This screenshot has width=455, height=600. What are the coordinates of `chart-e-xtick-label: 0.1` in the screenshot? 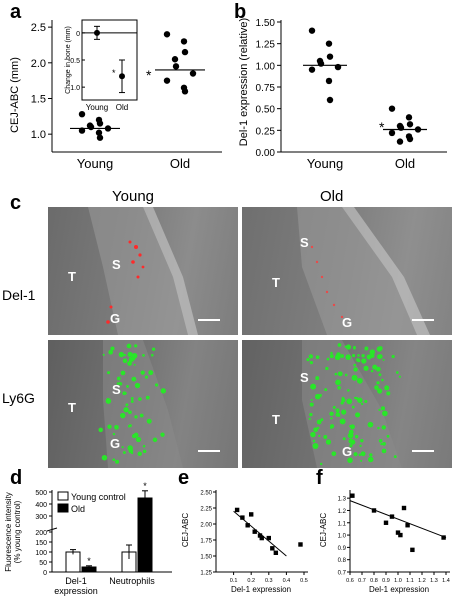 It's located at (234, 581).